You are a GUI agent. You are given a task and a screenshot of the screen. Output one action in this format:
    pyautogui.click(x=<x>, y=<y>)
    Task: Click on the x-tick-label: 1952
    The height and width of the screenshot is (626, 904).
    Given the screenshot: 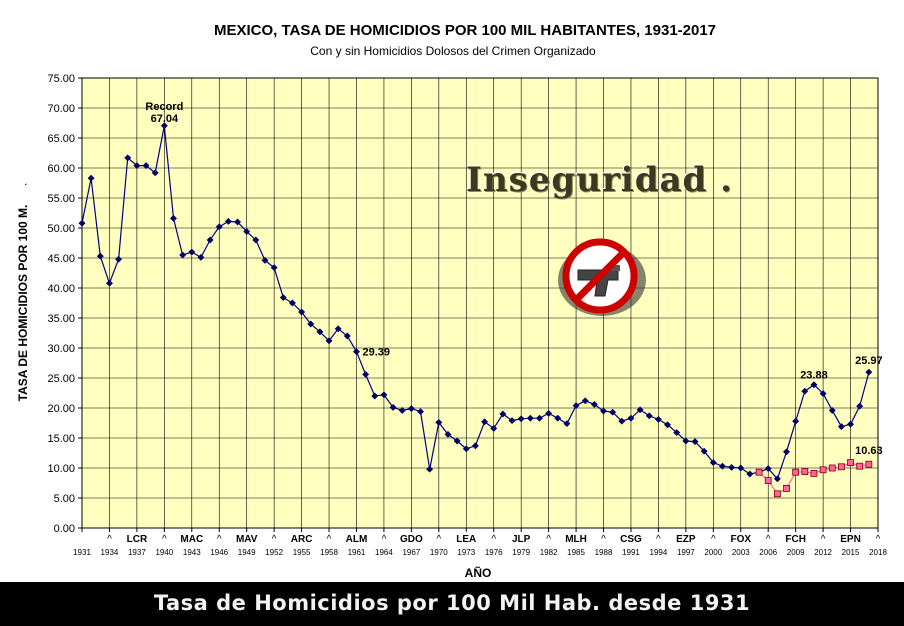 What is the action you would take?
    pyautogui.click(x=274, y=552)
    